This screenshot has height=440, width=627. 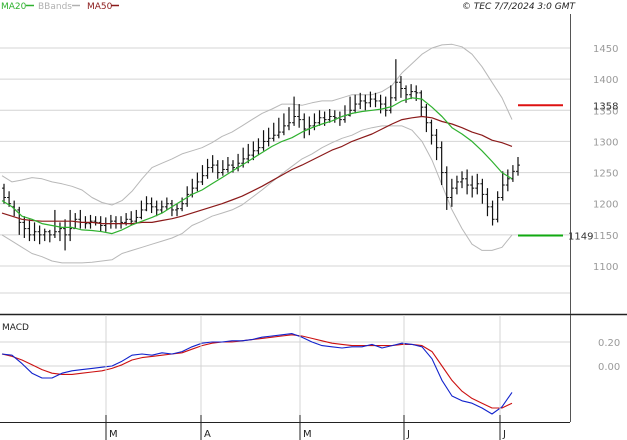 What do you see at coordinates (580, 236) in the screenshot?
I see `support-label: 1149` at bounding box center [580, 236].